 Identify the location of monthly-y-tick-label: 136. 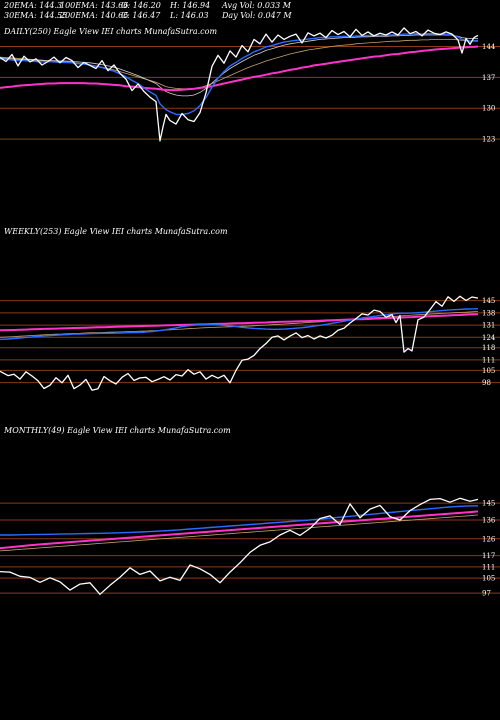
(489, 521).